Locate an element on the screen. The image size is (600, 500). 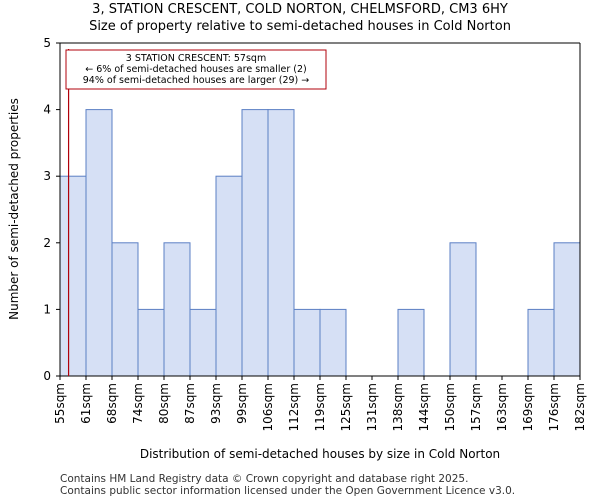
x-tick-label: 61sqm is located at coordinates (86, 403).